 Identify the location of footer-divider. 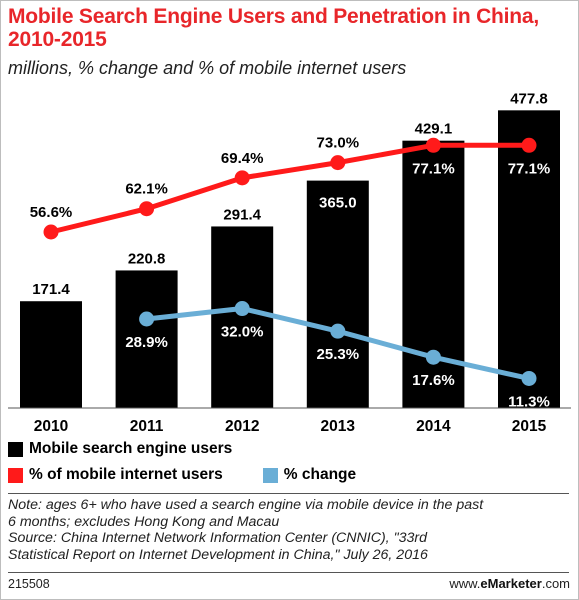
(288, 572).